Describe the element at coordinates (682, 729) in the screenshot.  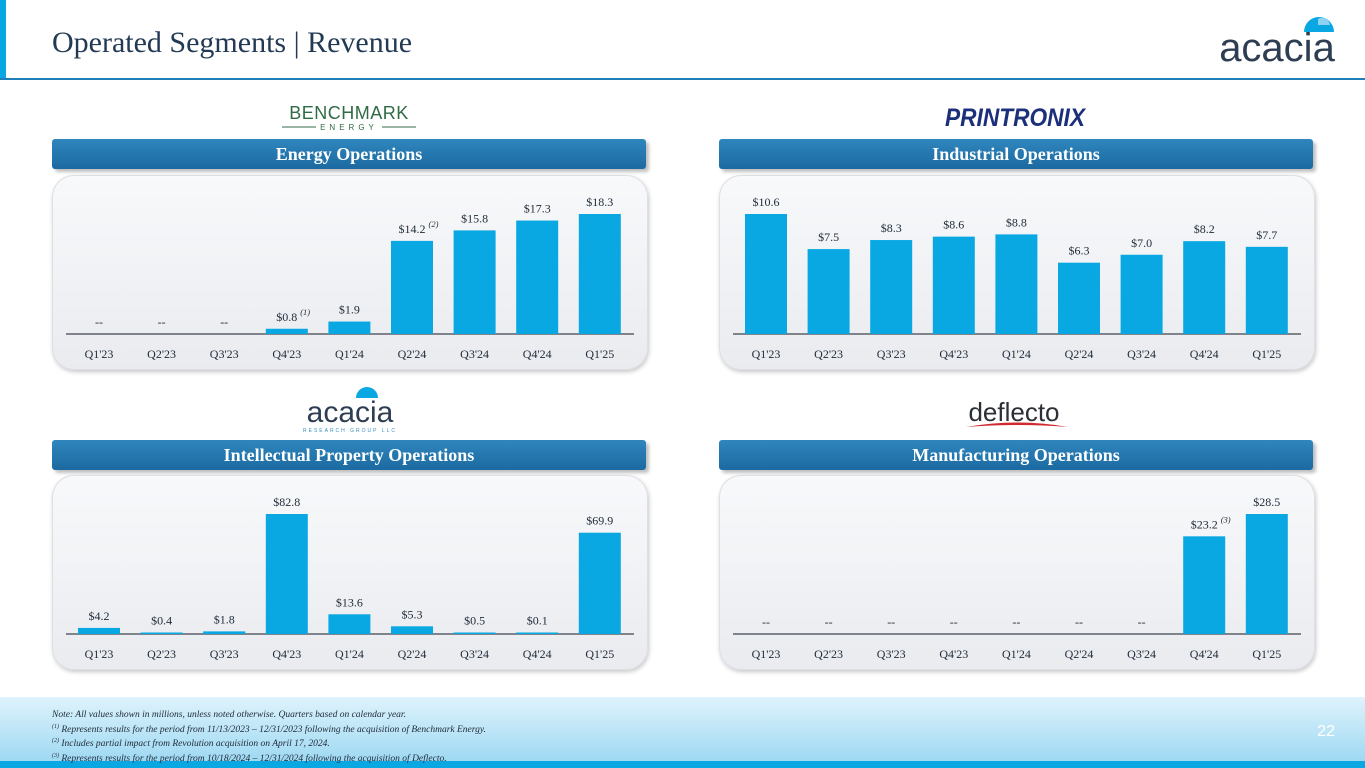
I see `footer-band` at that location.